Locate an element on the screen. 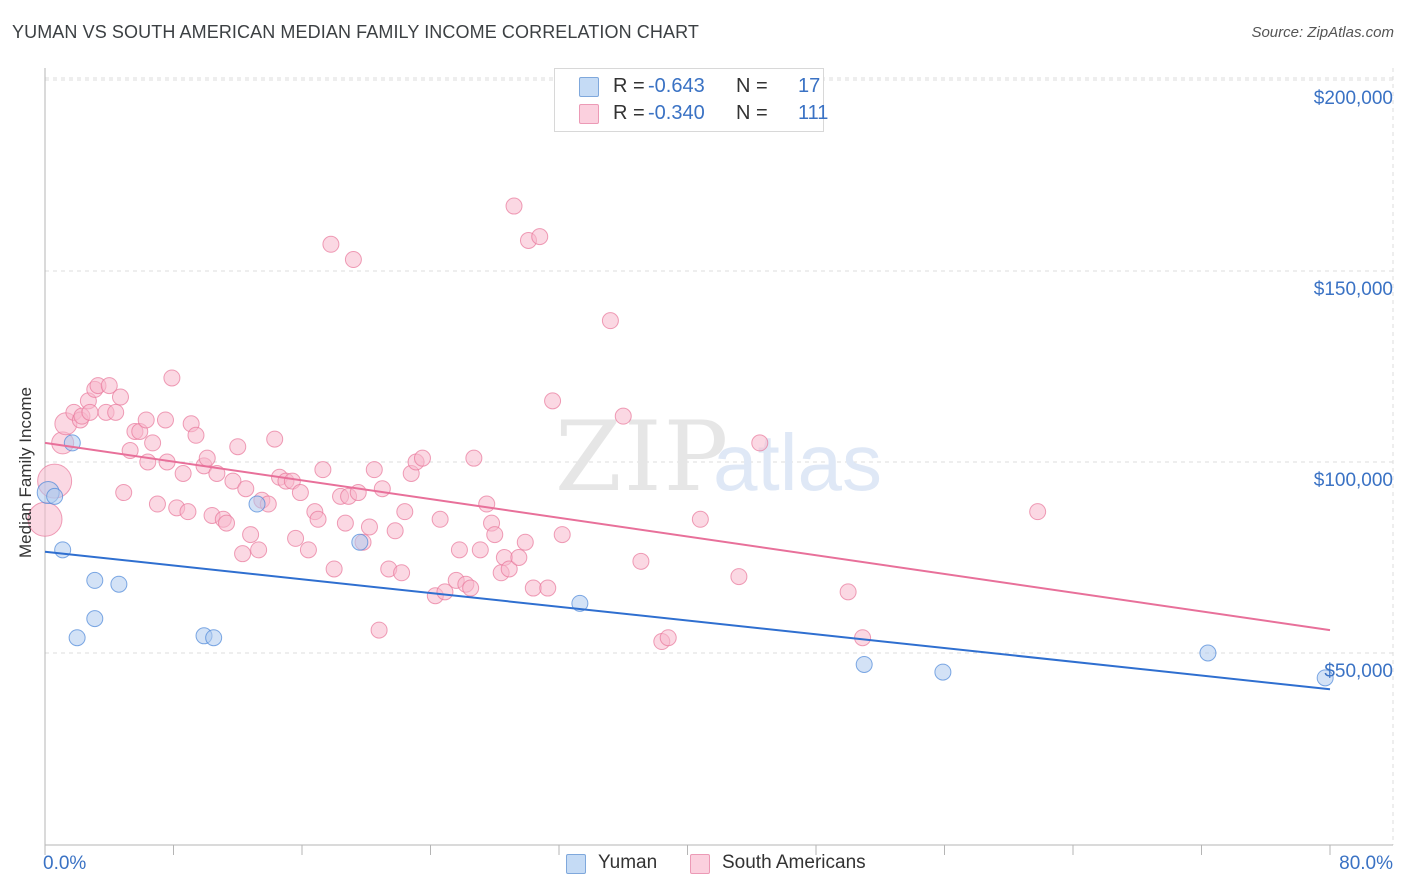 The height and width of the screenshot is (892, 1406). y-tick-label: $50,000 is located at coordinates (1358, 671).